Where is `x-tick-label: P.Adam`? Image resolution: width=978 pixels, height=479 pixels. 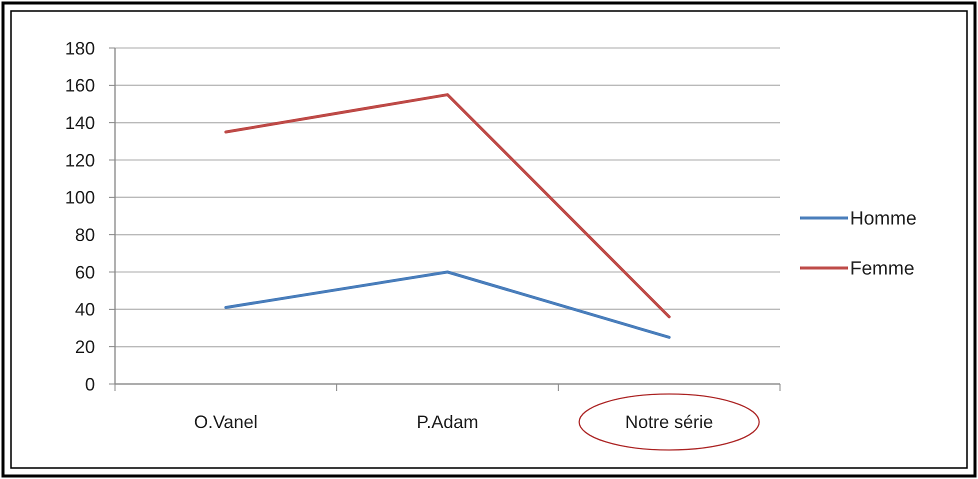 x-tick-label: P.Adam is located at coordinates (447, 422).